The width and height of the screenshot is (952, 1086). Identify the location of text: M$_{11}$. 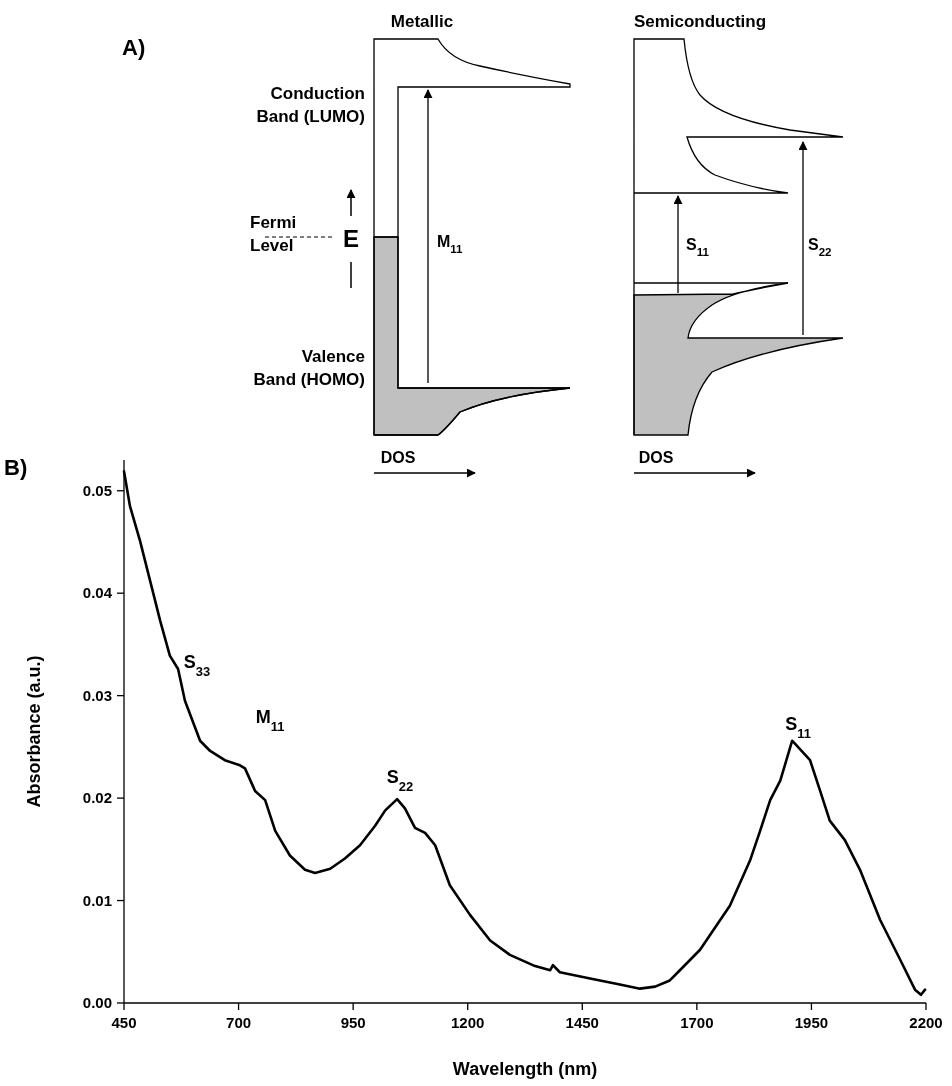
(450, 244).